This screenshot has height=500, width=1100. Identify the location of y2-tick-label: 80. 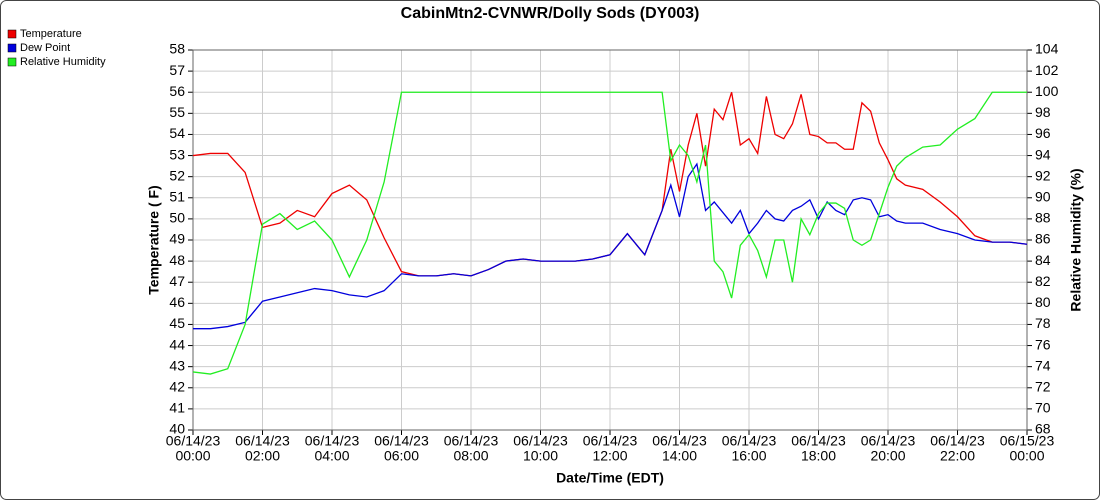
(1043, 302).